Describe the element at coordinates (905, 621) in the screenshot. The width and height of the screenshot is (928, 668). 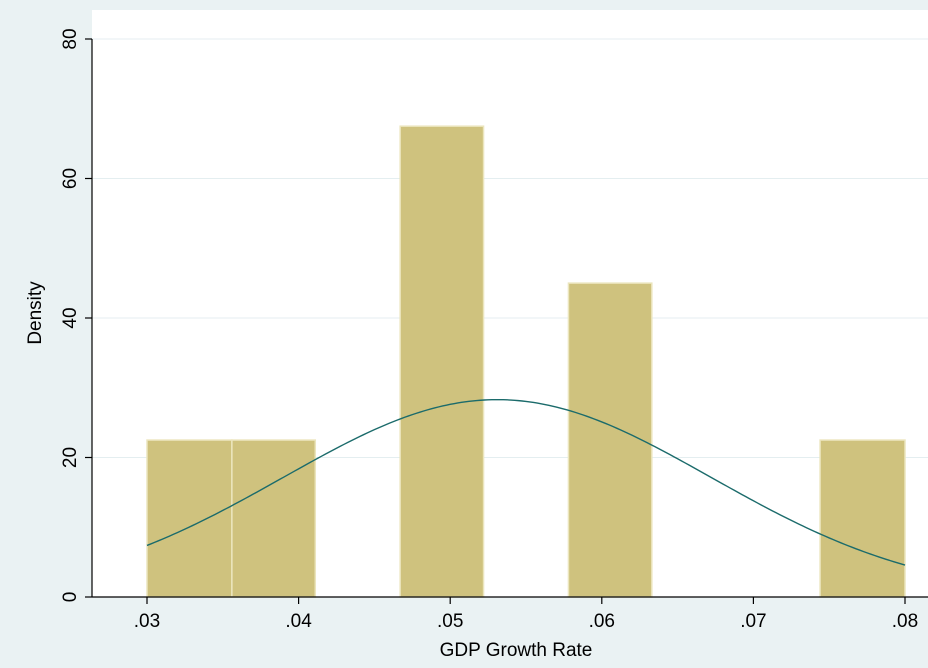
I see `x-tick-label: .08` at that location.